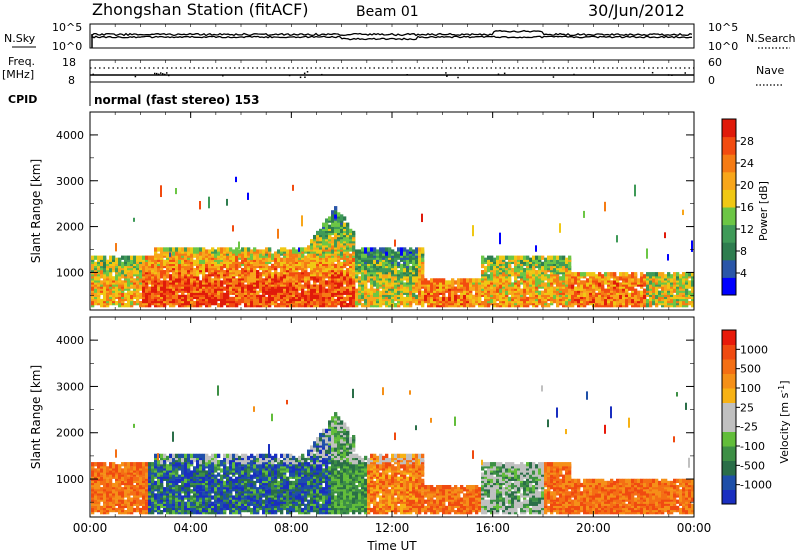  Describe the element at coordinates (22, 99) in the screenshot. I see `cpid-label: CPID` at that location.